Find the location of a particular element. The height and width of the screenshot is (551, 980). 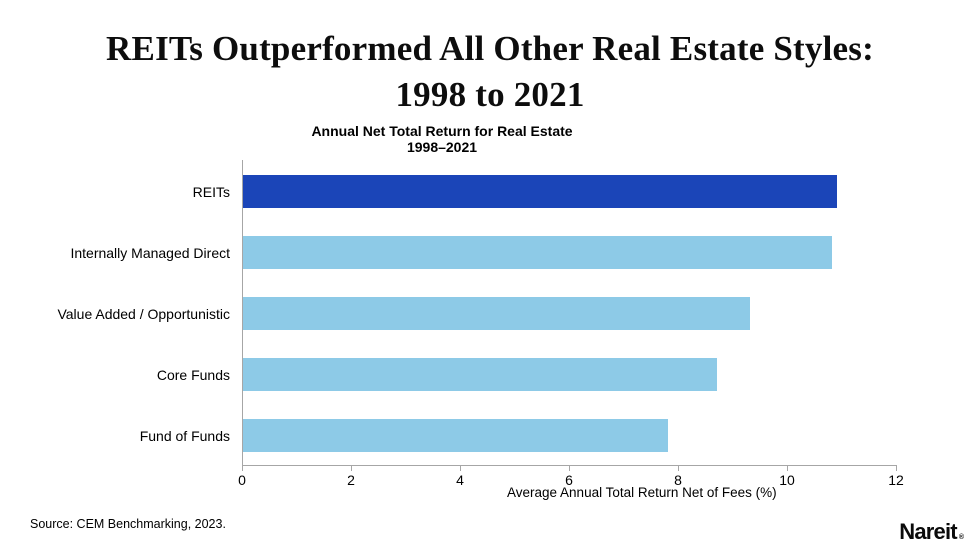

bar-fund-of-funds is located at coordinates (455, 435).